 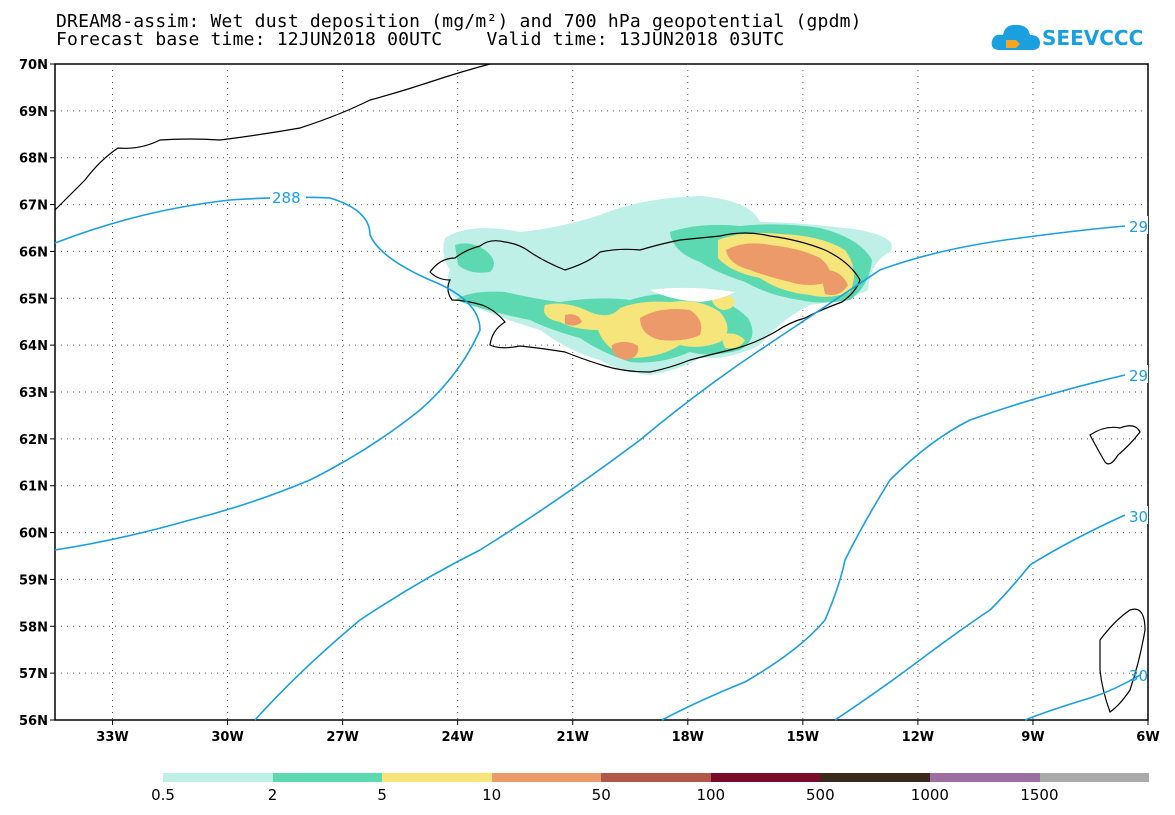 What do you see at coordinates (1039, 795) in the screenshot?
I see `legend-label: 1500` at bounding box center [1039, 795].